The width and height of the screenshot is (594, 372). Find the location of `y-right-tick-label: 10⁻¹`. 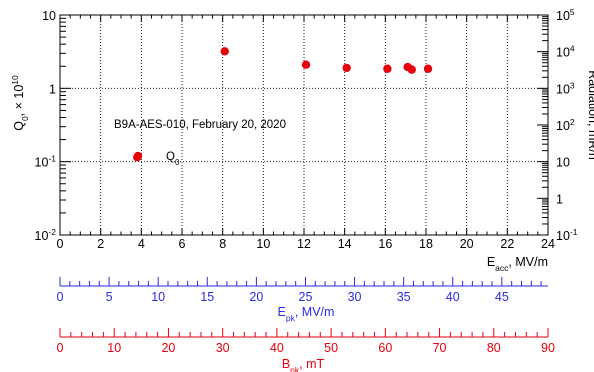

y-right-tick-label: 10⁻¹ is located at coordinates (567, 235).